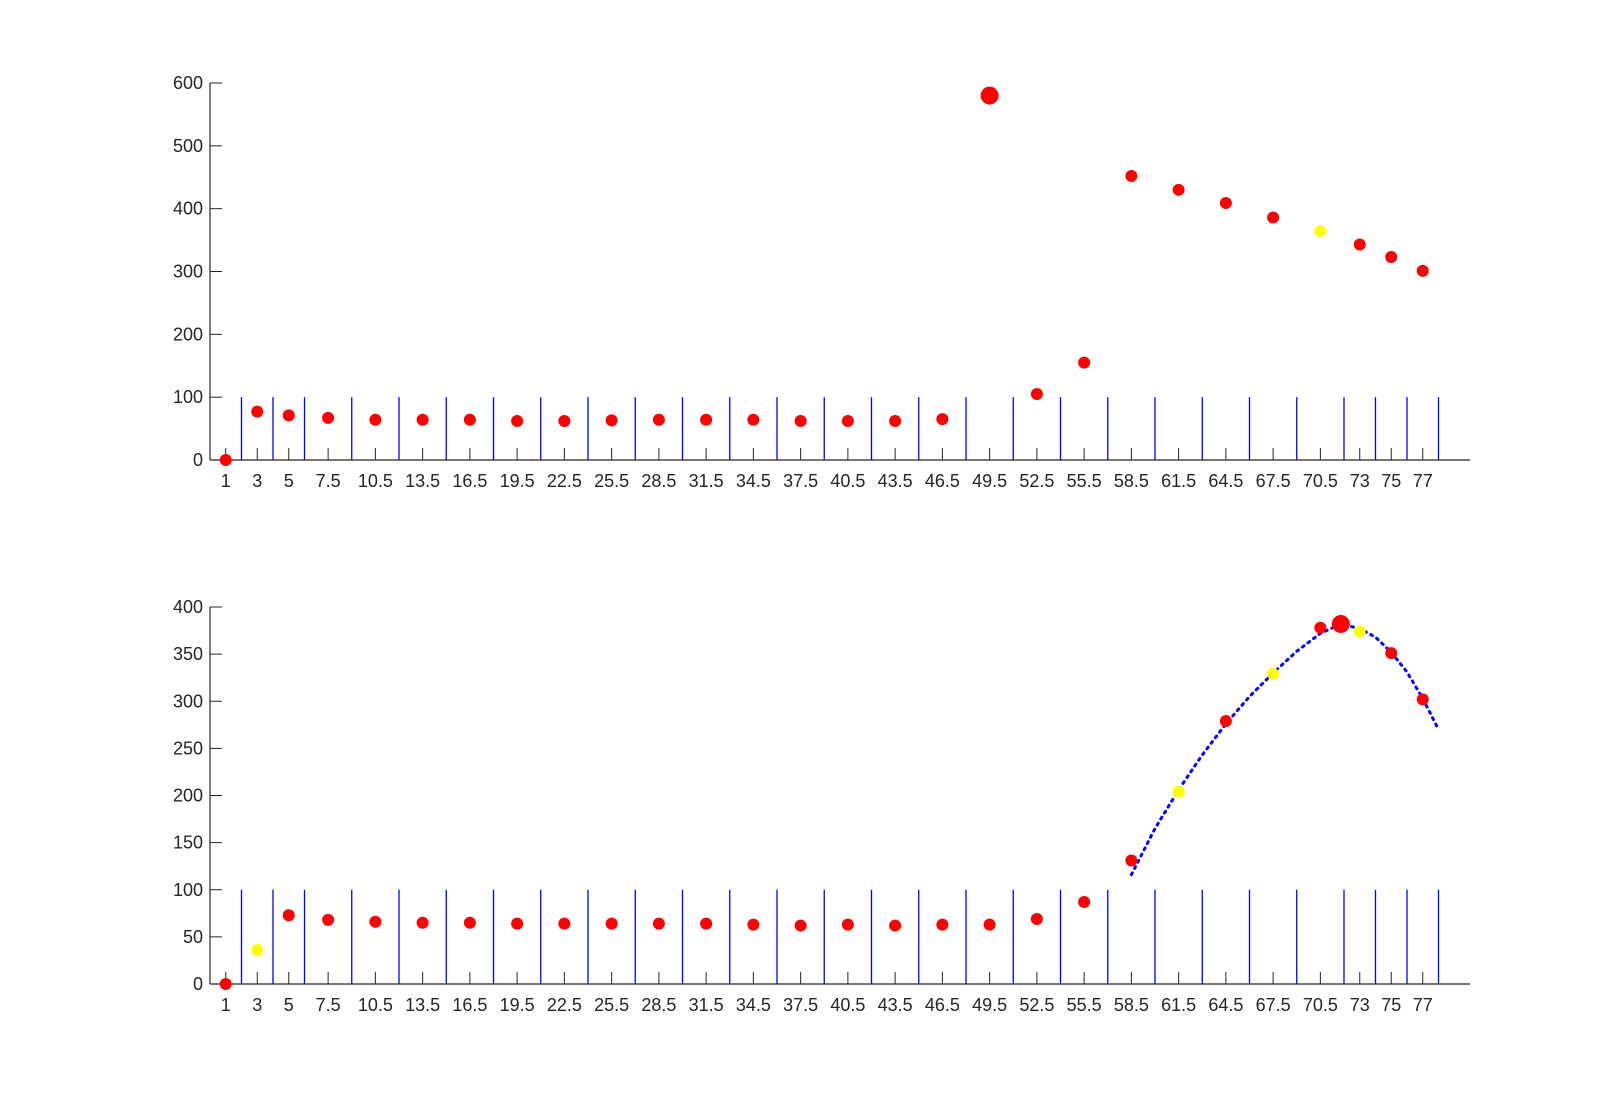  I want to click on y-tick-label: 150, so click(188, 843).